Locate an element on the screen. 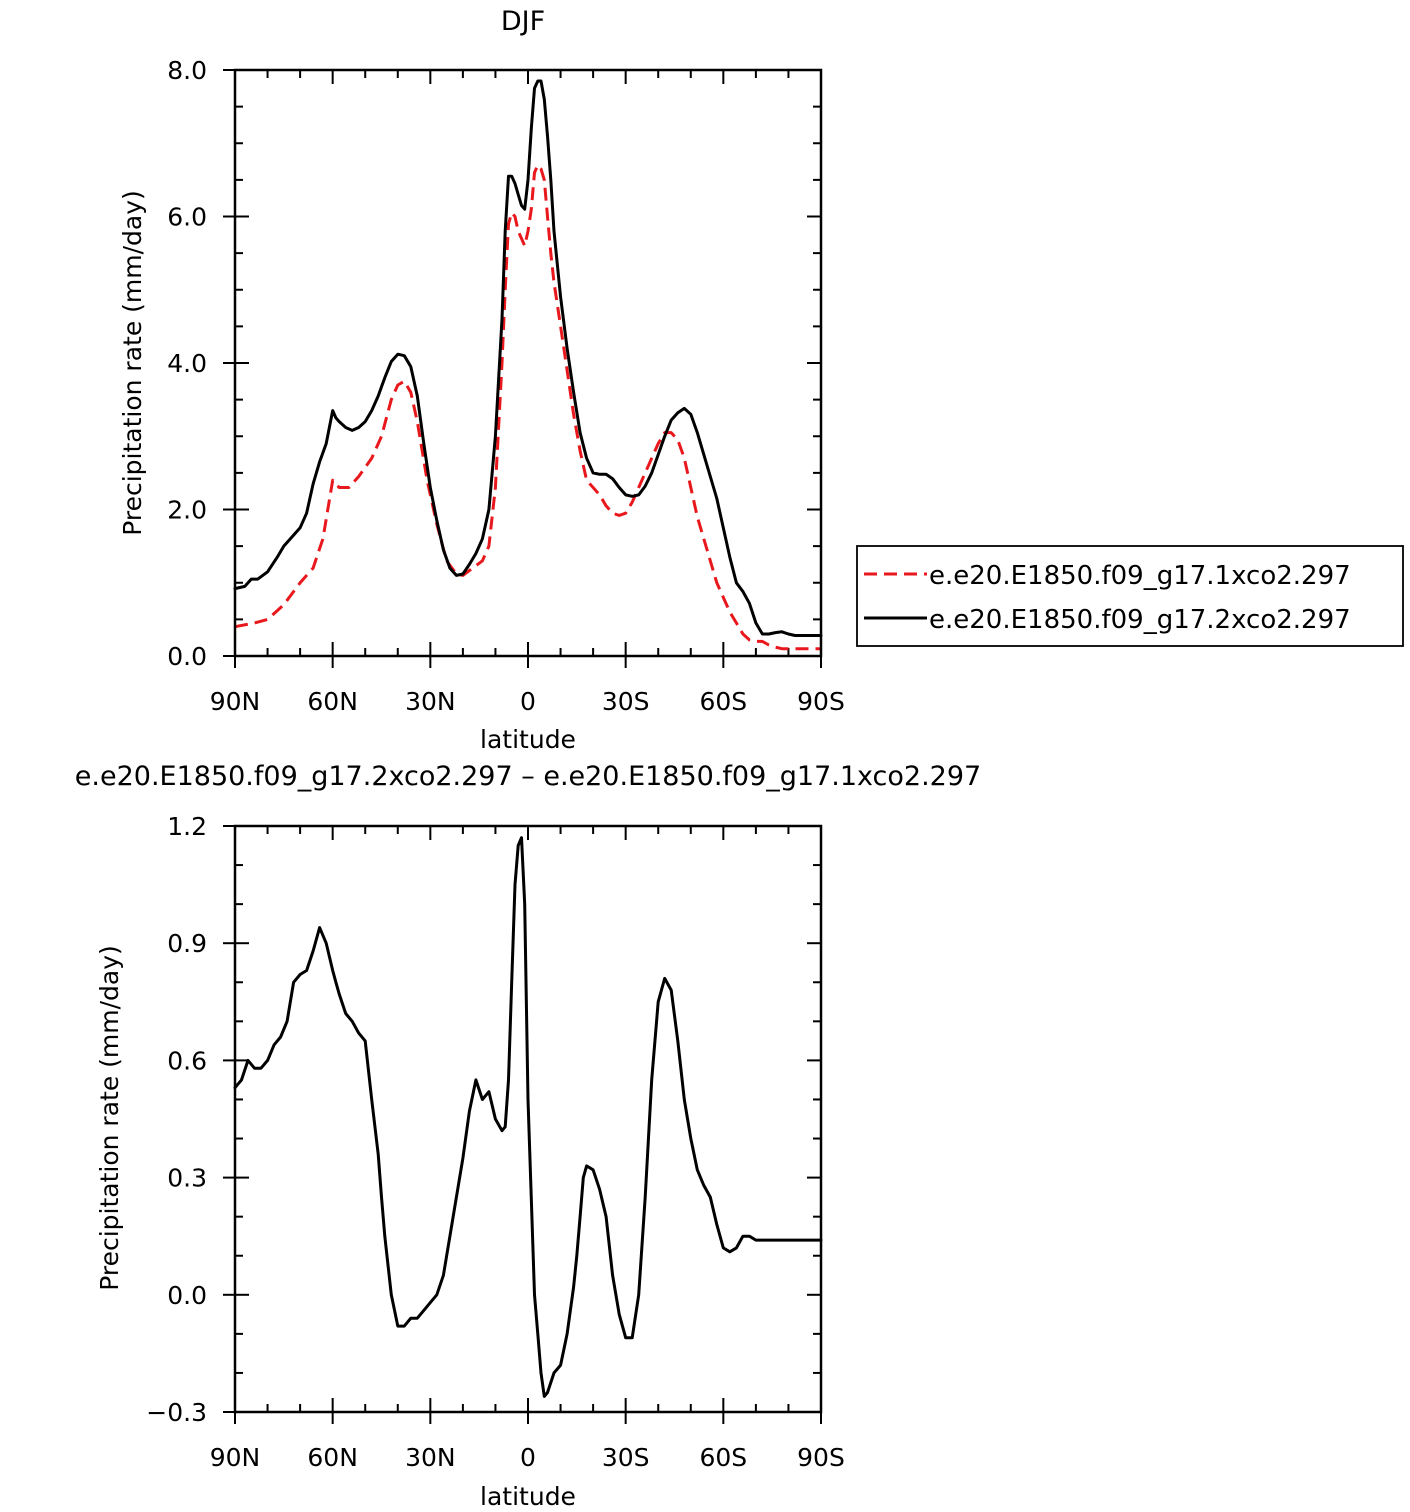 This screenshot has width=1410, height=1512. y-tick-label: 6.0 is located at coordinates (187, 217).